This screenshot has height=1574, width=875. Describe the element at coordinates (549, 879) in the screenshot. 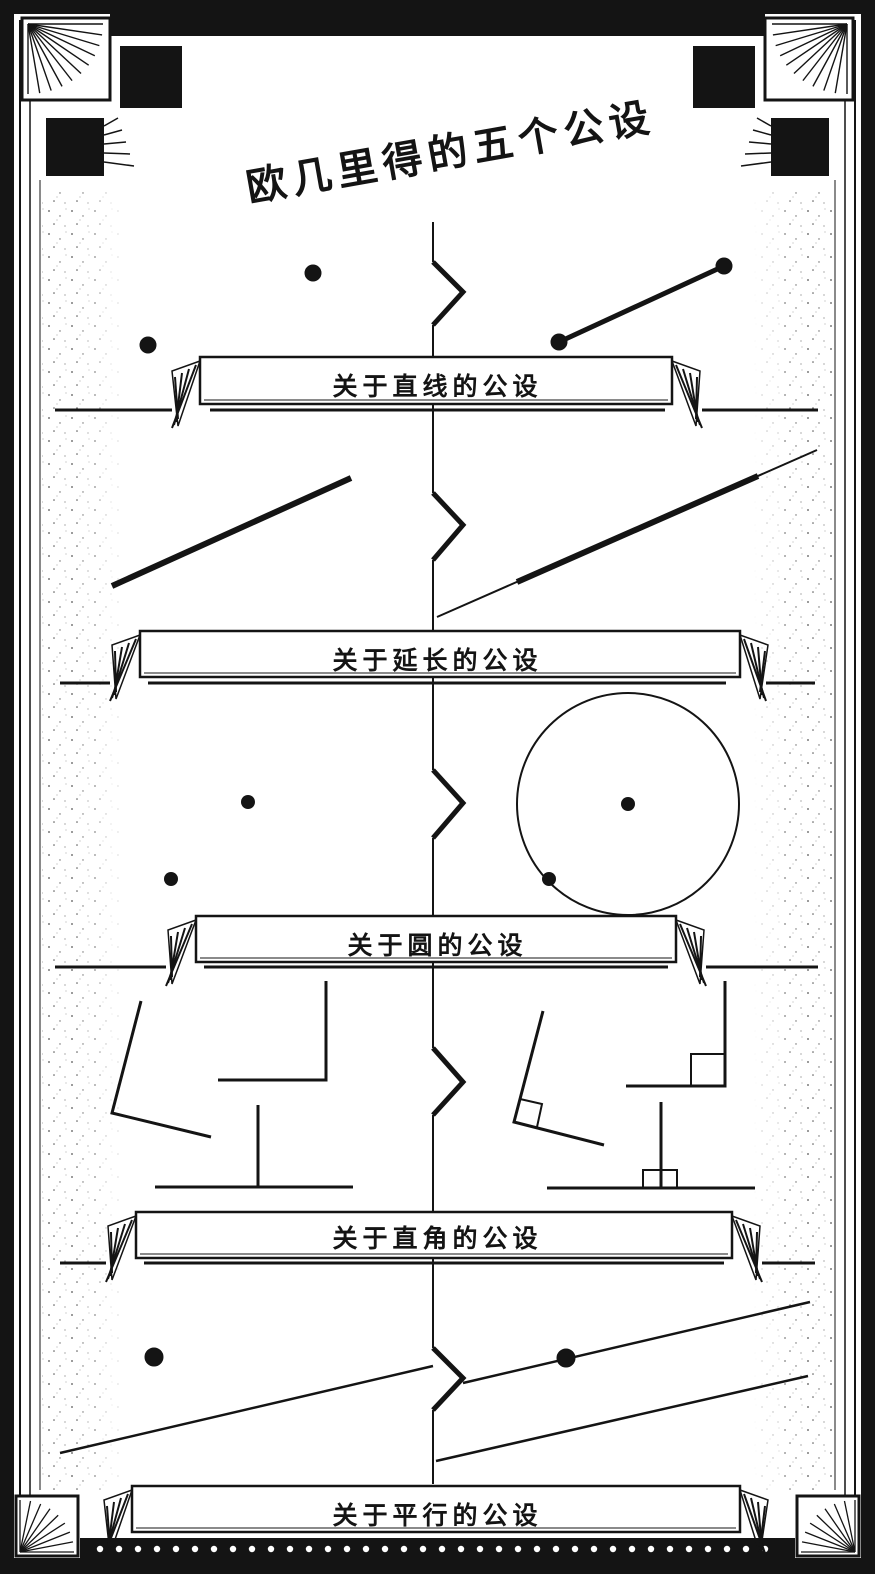

I see `circle-point` at that location.